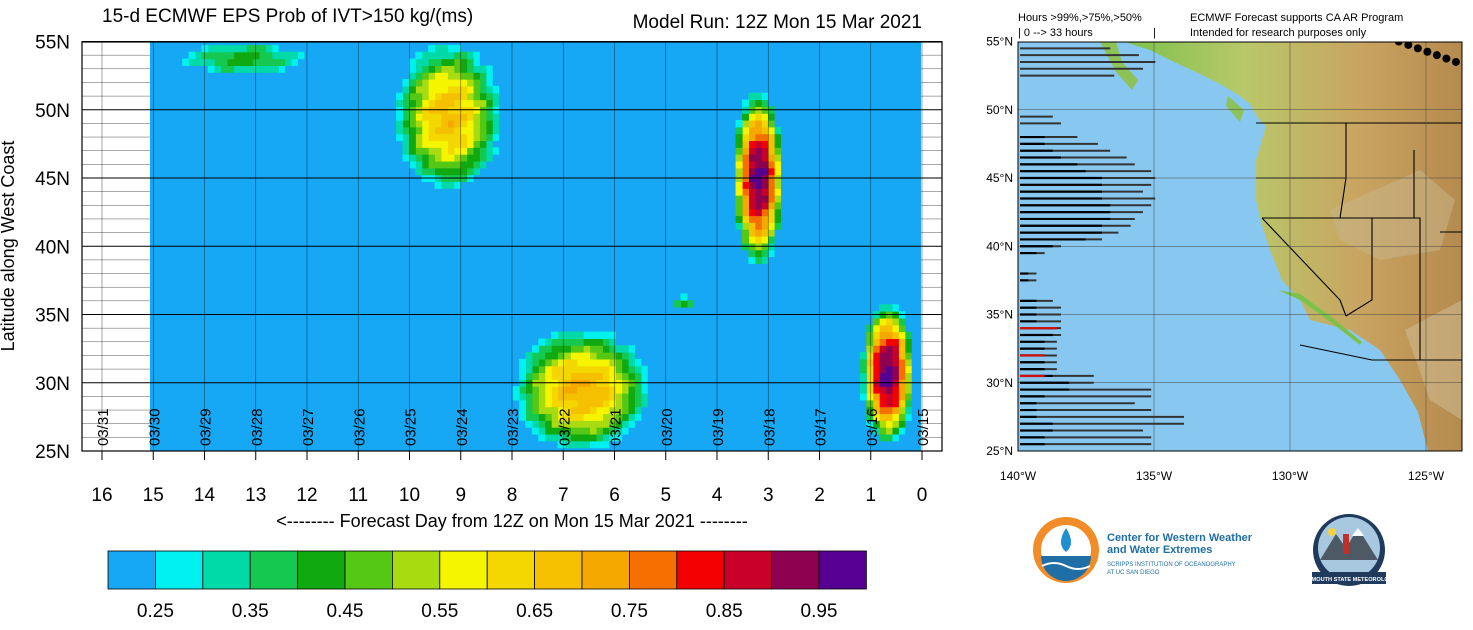  What do you see at coordinates (717, 495) in the screenshot?
I see `day-tick-label: 4` at bounding box center [717, 495].